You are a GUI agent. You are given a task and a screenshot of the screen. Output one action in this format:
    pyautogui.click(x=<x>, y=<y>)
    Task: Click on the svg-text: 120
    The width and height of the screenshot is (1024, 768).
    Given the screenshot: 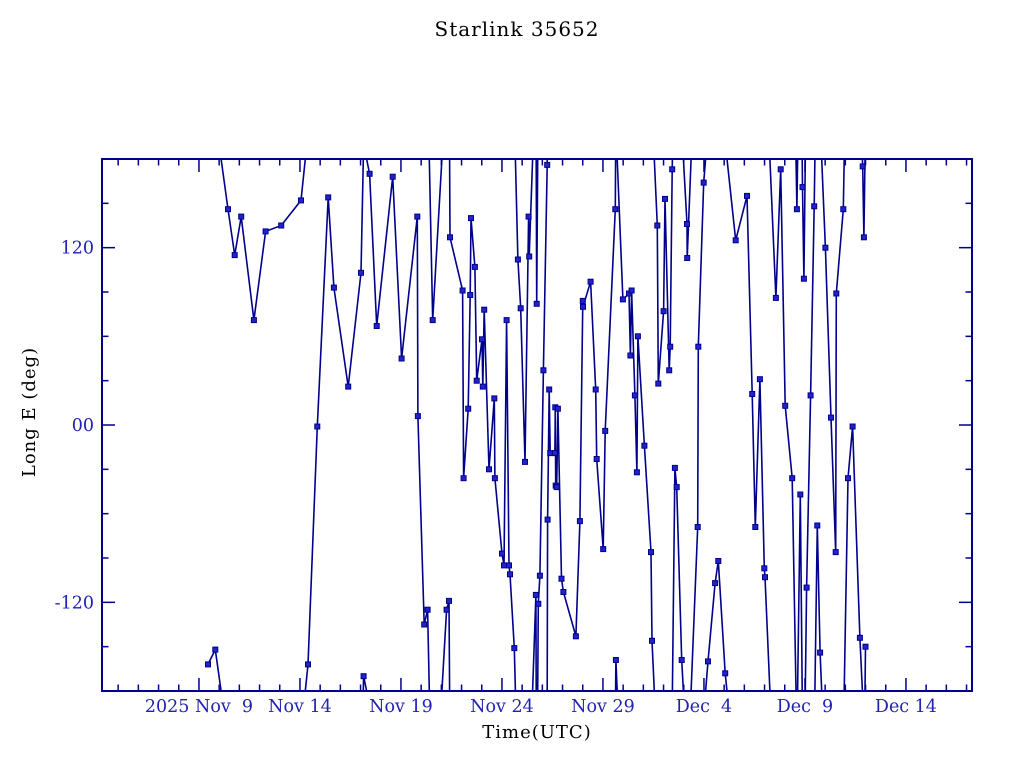 What is the action you would take?
    pyautogui.click(x=77, y=249)
    